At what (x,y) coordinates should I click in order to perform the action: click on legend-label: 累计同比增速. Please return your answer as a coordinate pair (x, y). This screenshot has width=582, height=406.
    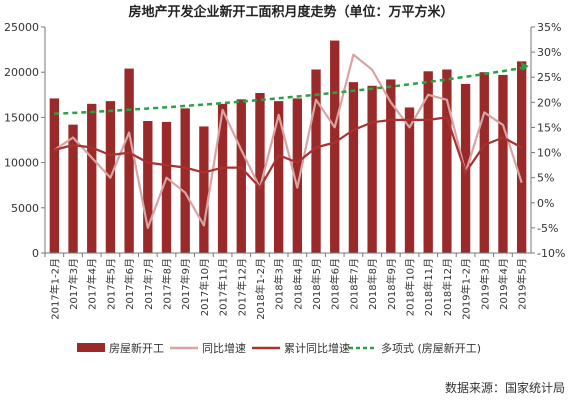
    Looking at the image, I should click on (317, 348).